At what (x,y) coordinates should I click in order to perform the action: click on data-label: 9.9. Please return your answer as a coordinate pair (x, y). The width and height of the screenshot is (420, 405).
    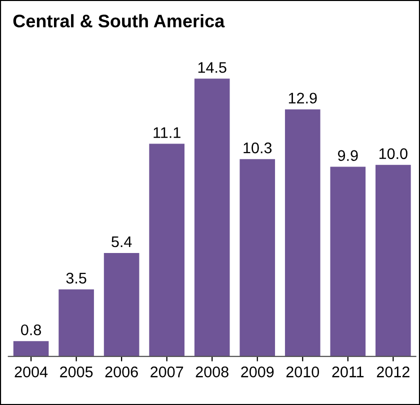
    Looking at the image, I should click on (348, 155).